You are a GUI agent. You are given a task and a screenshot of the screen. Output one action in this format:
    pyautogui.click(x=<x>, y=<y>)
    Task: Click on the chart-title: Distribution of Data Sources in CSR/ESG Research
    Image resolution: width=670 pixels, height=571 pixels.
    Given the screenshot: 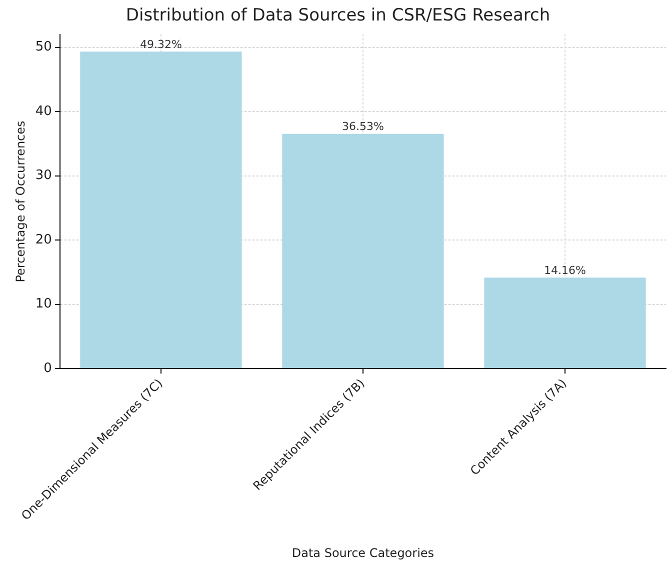 What is the action you would take?
    pyautogui.click(x=338, y=16)
    